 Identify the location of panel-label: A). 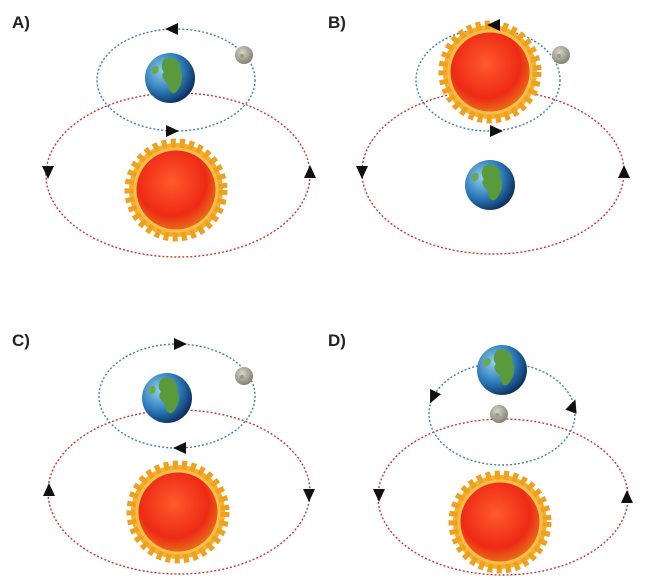
(21, 22).